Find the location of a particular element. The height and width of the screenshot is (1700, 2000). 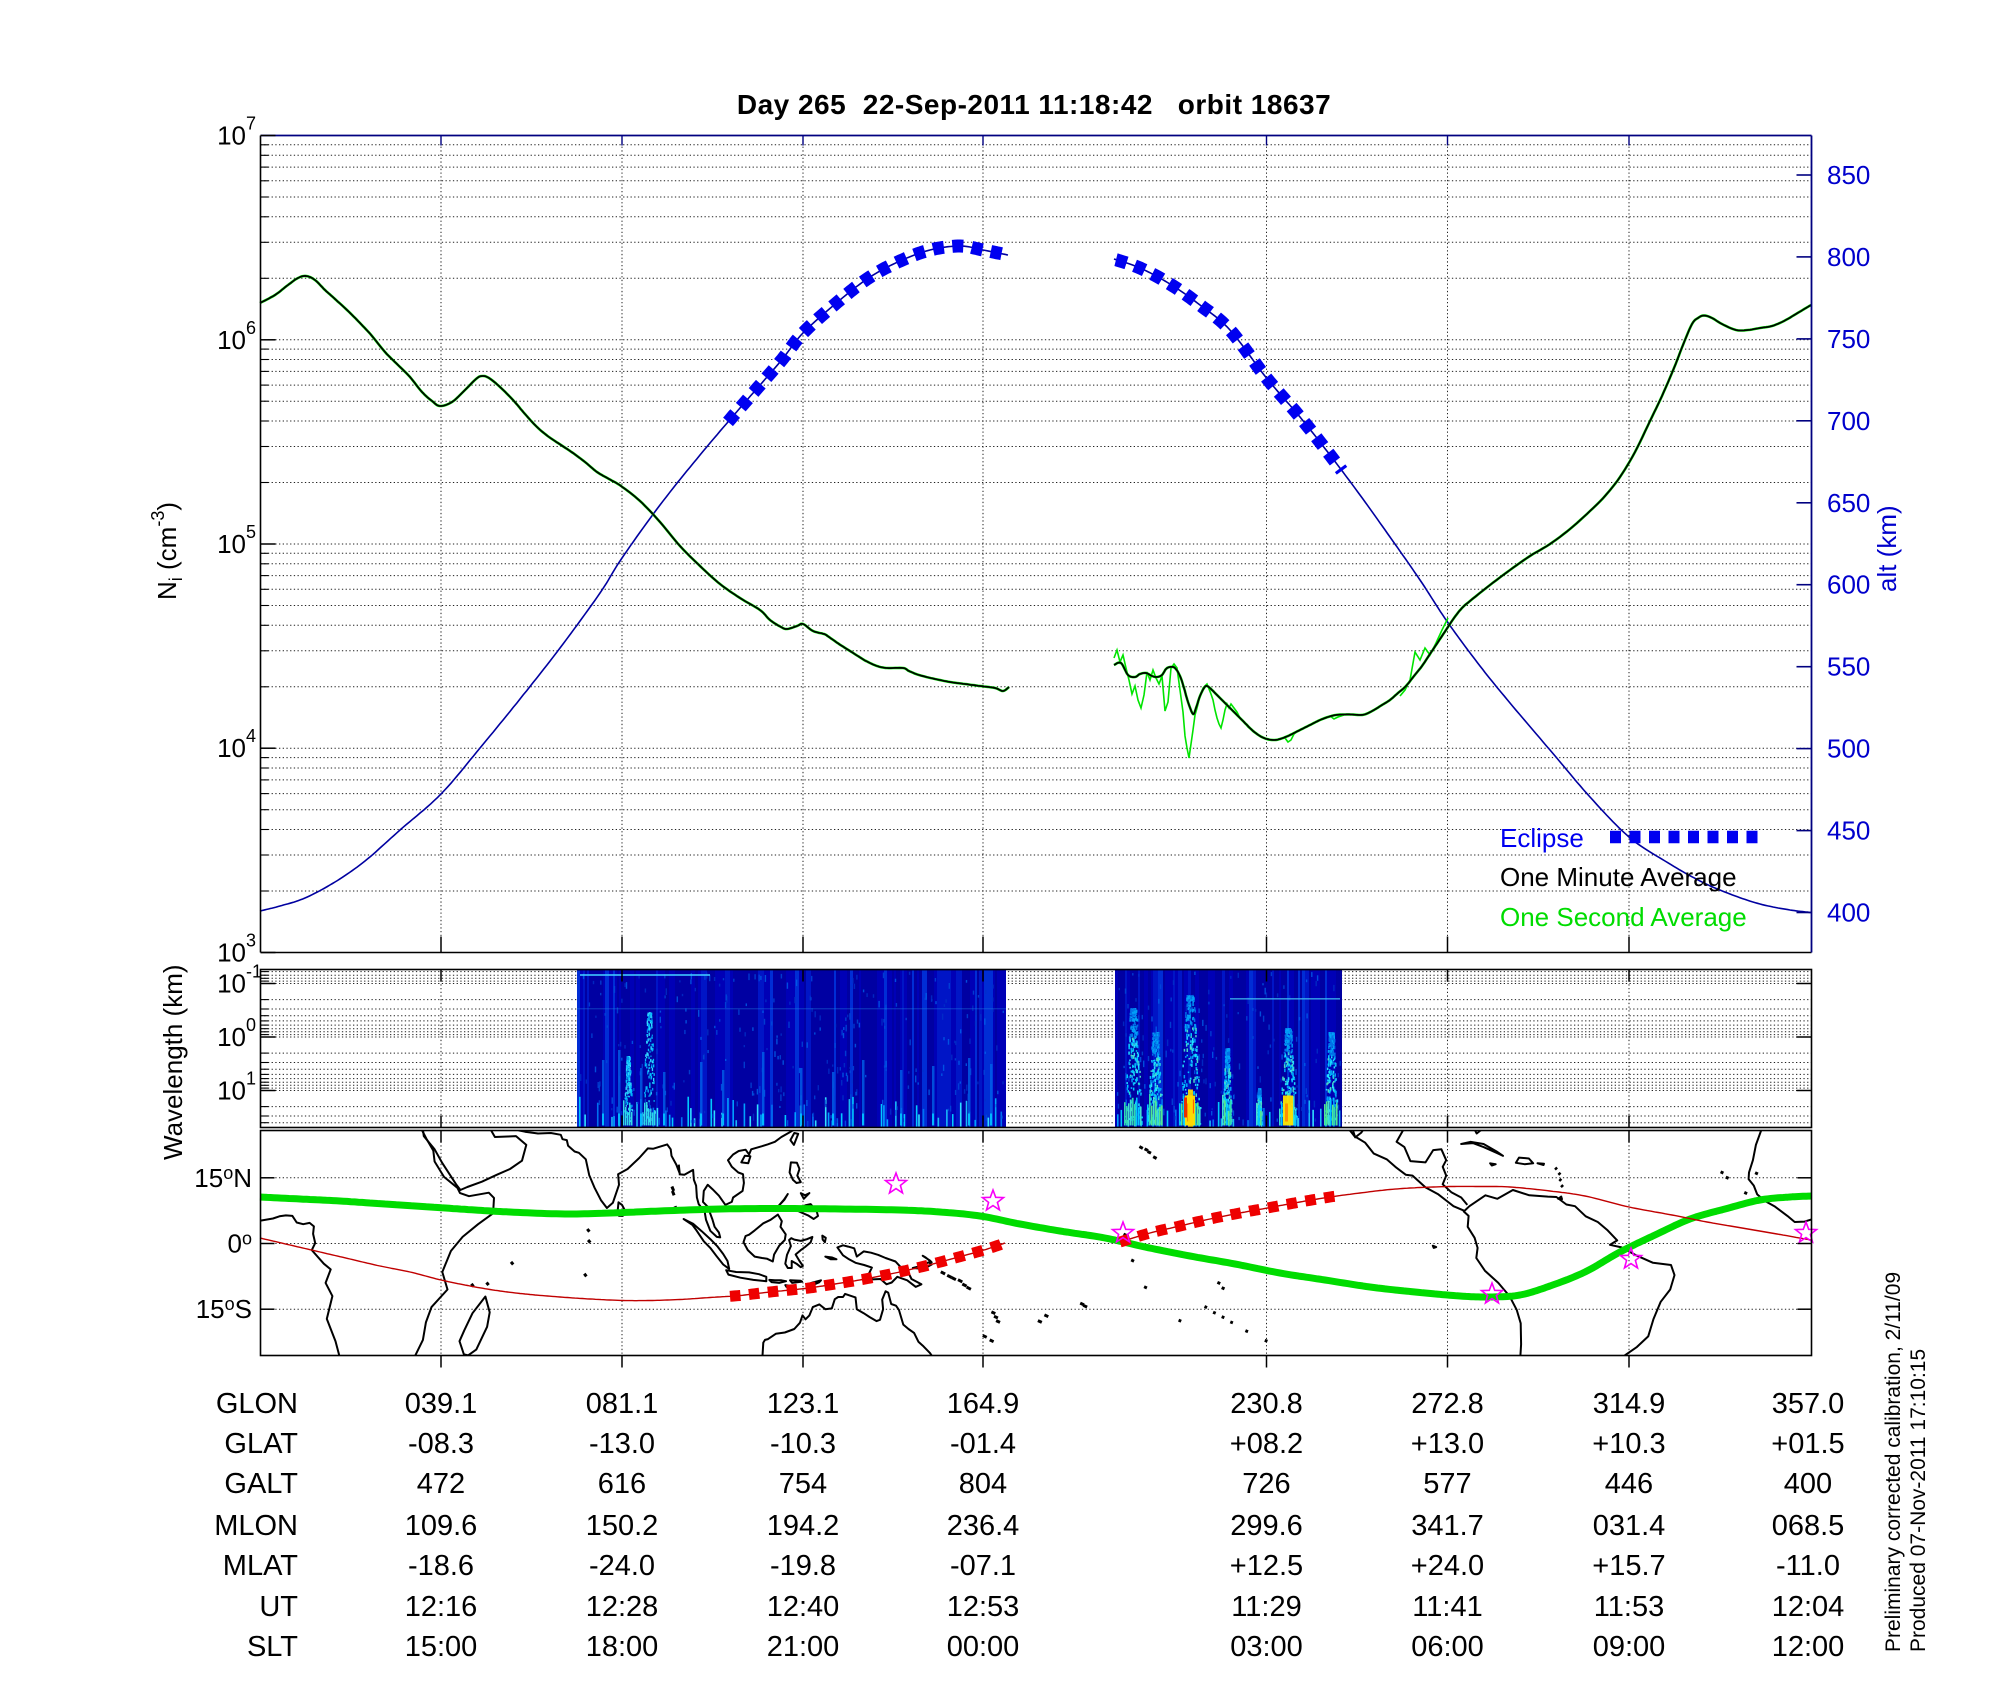

svg-text: 18:00 is located at coordinates (622, 1647).